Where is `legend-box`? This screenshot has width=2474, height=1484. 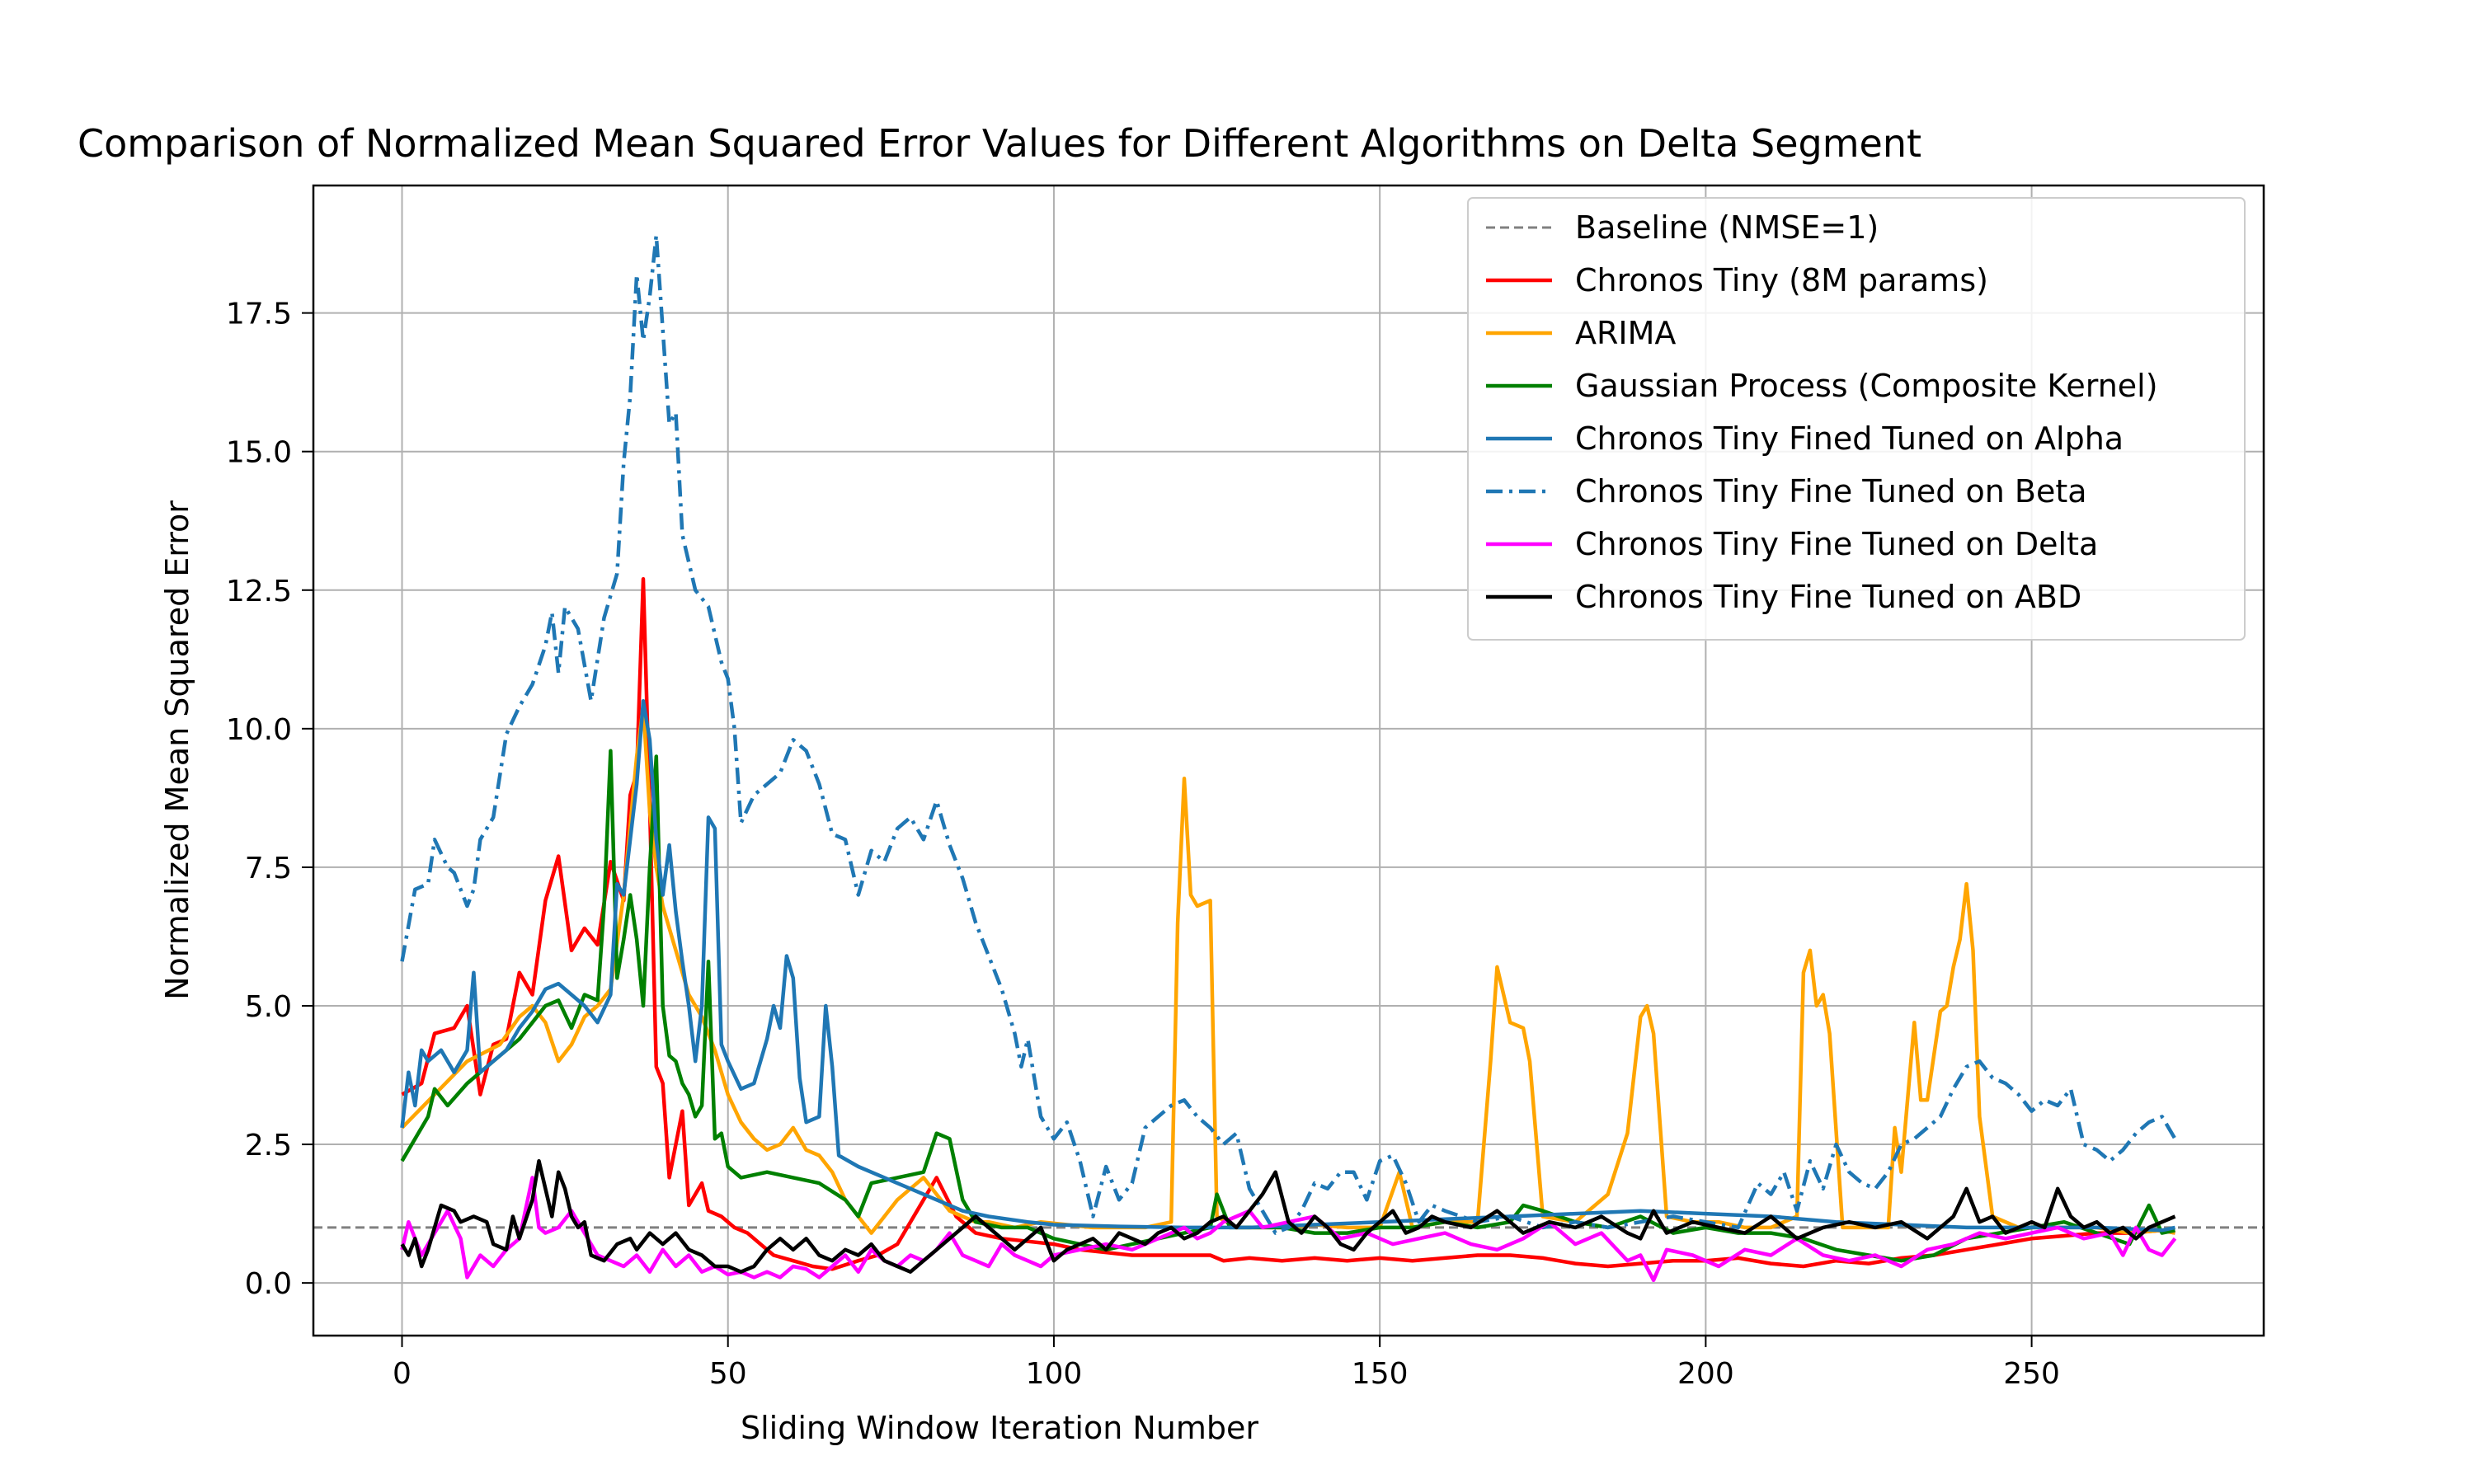
legend-box is located at coordinates (1856, 419).